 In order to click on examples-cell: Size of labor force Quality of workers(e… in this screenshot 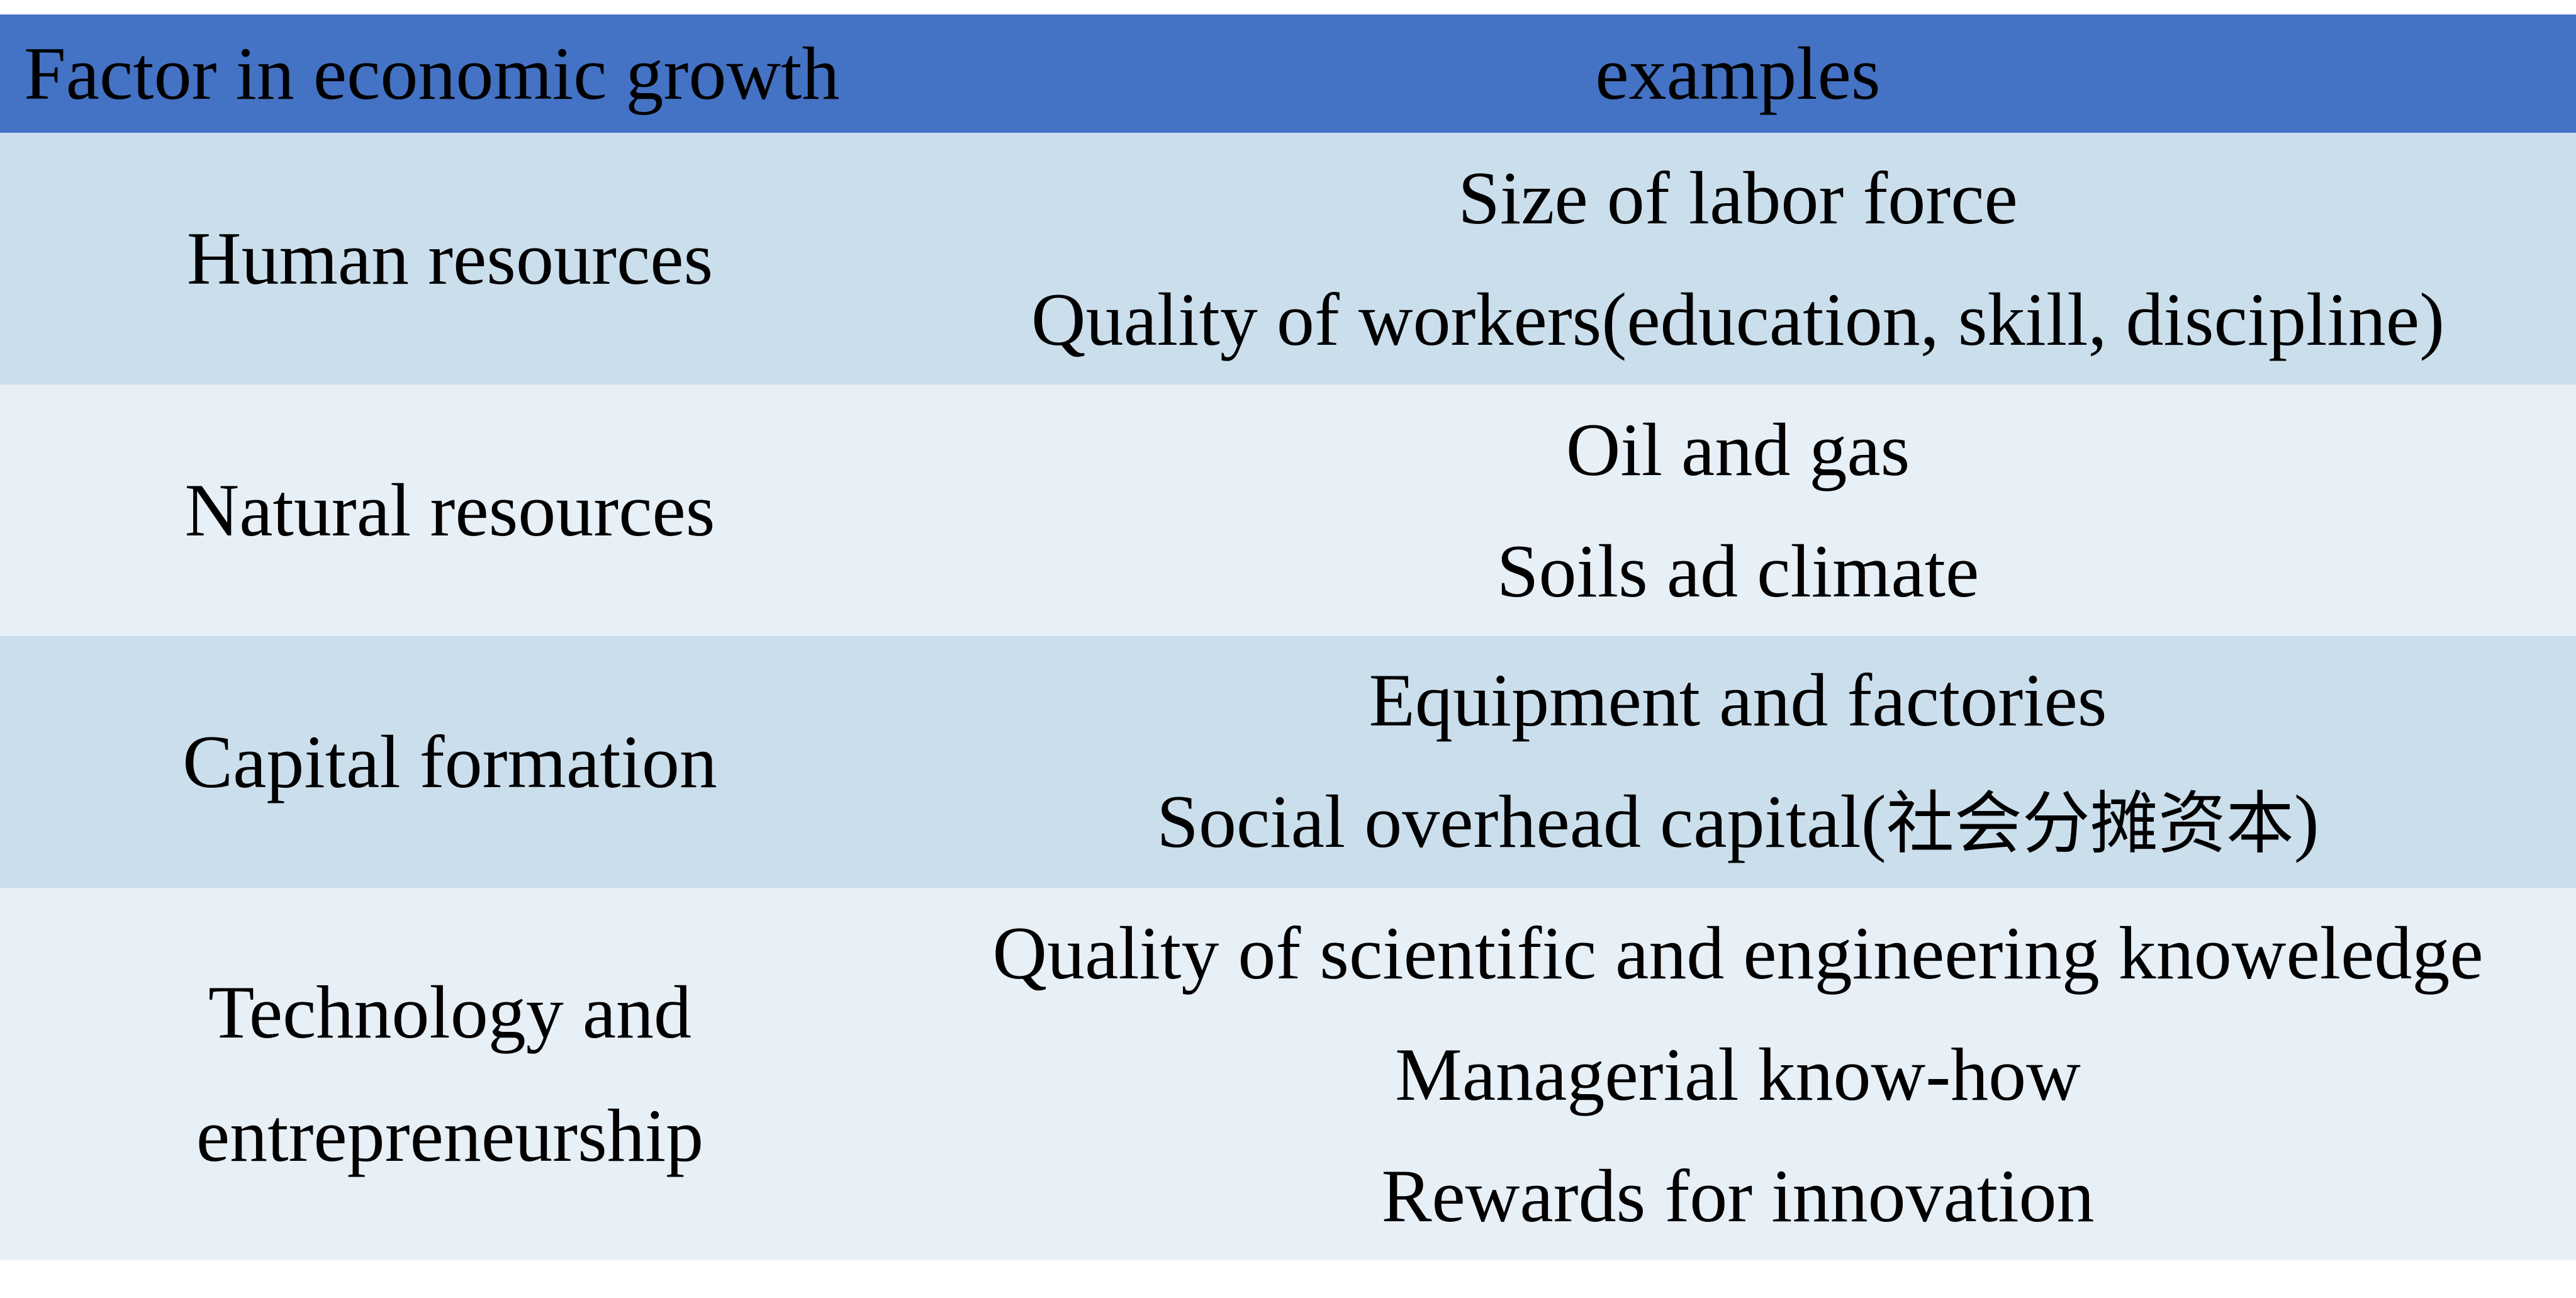, I will do `click(1738, 258)`.